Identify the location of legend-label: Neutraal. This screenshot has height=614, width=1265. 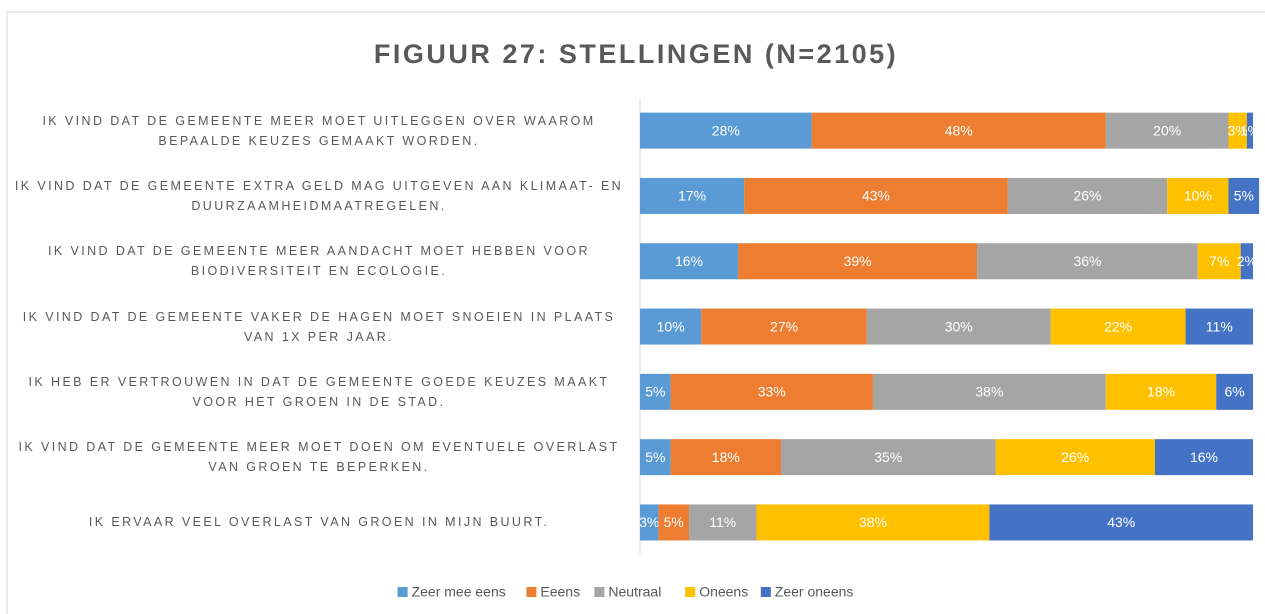
(634, 592).